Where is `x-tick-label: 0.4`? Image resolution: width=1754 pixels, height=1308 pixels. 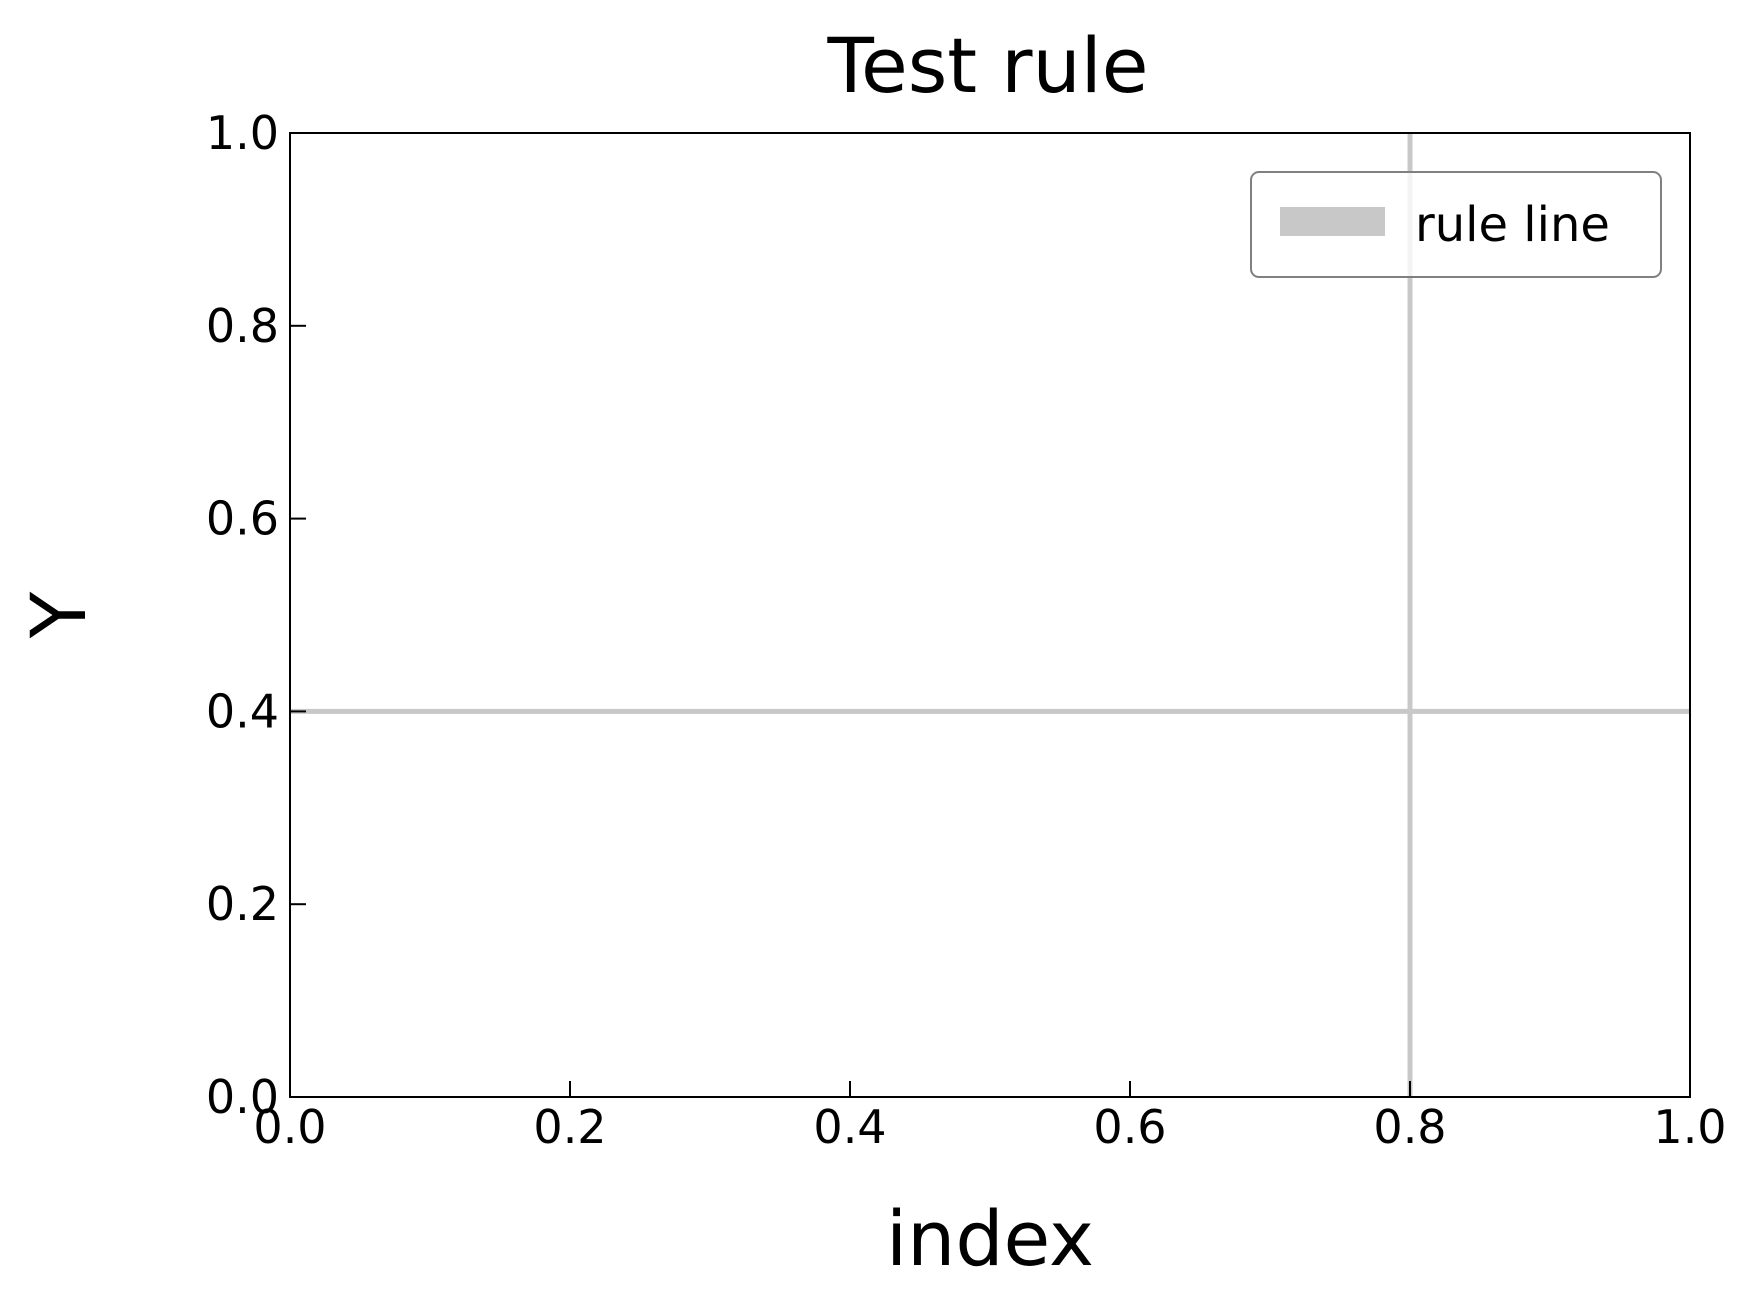
x-tick-label: 0.4 is located at coordinates (849, 1127).